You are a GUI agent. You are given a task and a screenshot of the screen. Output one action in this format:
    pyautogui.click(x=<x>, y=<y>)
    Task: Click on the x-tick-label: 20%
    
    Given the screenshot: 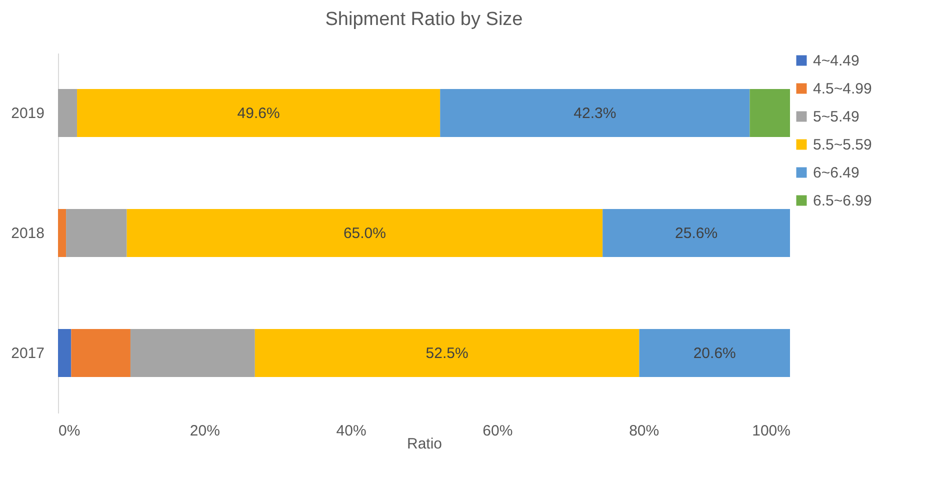 What is the action you would take?
    pyautogui.click(x=205, y=431)
    